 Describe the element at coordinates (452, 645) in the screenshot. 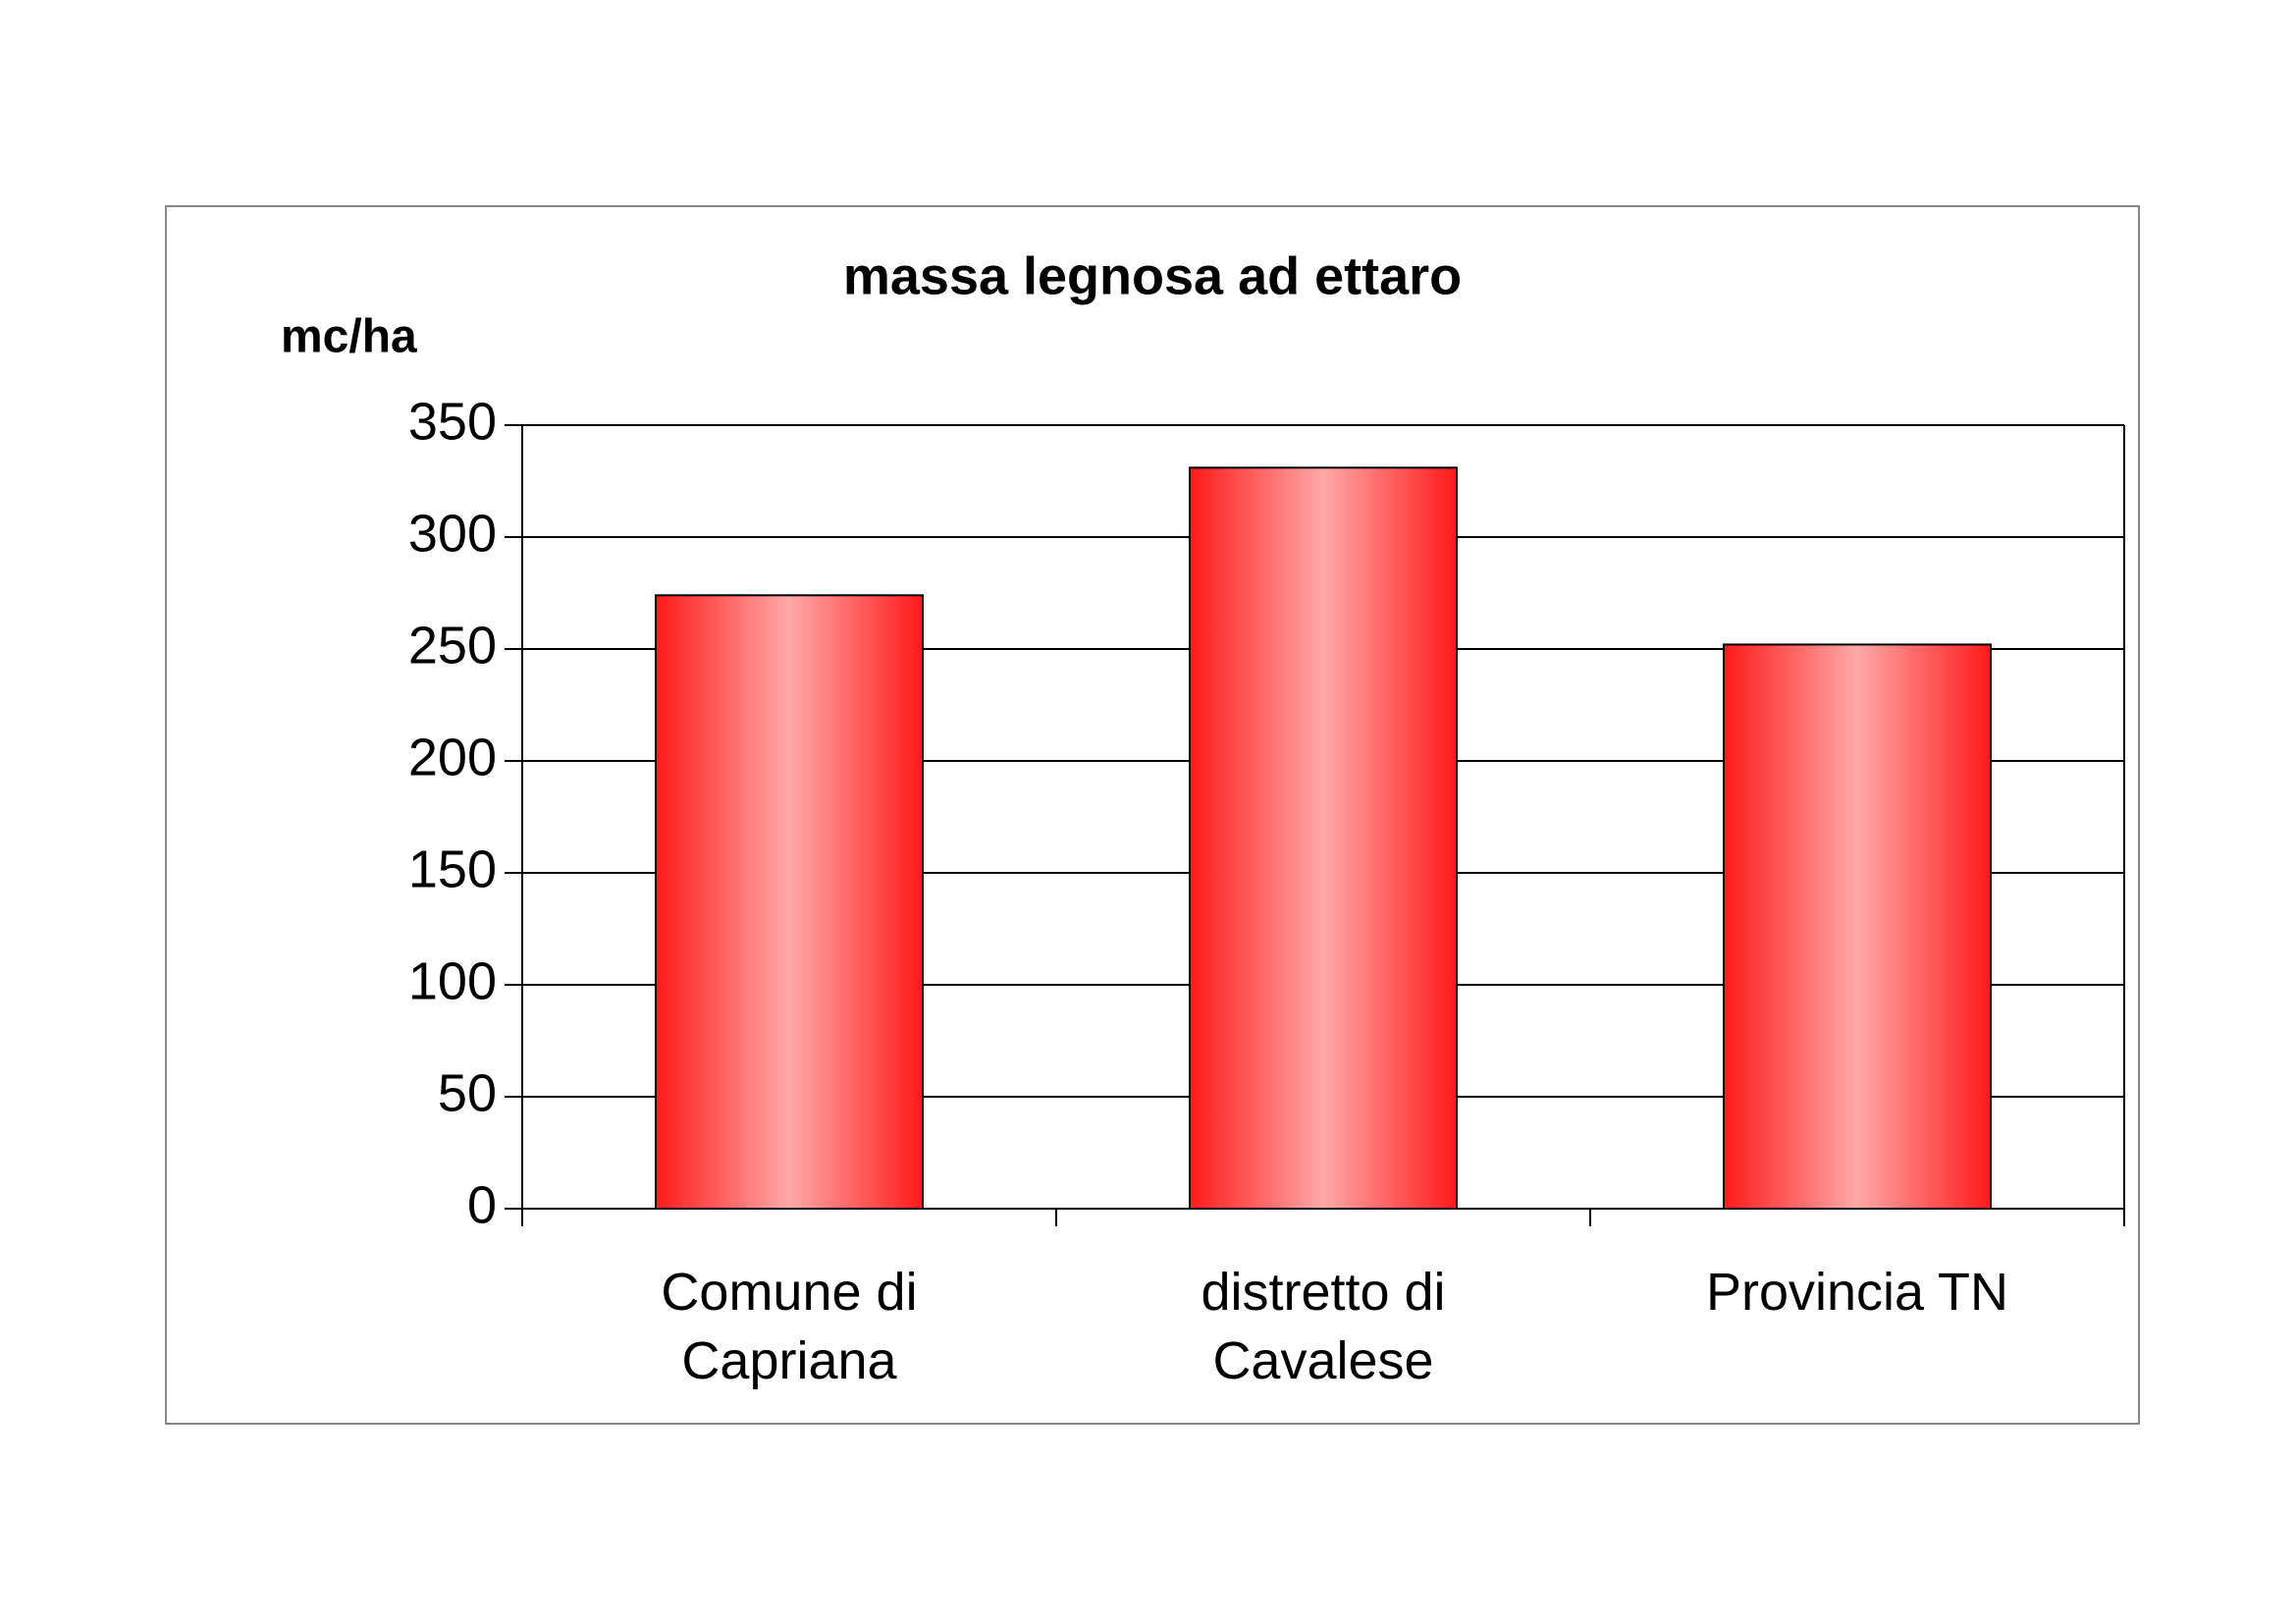

I see `y-tick-label: 250` at that location.